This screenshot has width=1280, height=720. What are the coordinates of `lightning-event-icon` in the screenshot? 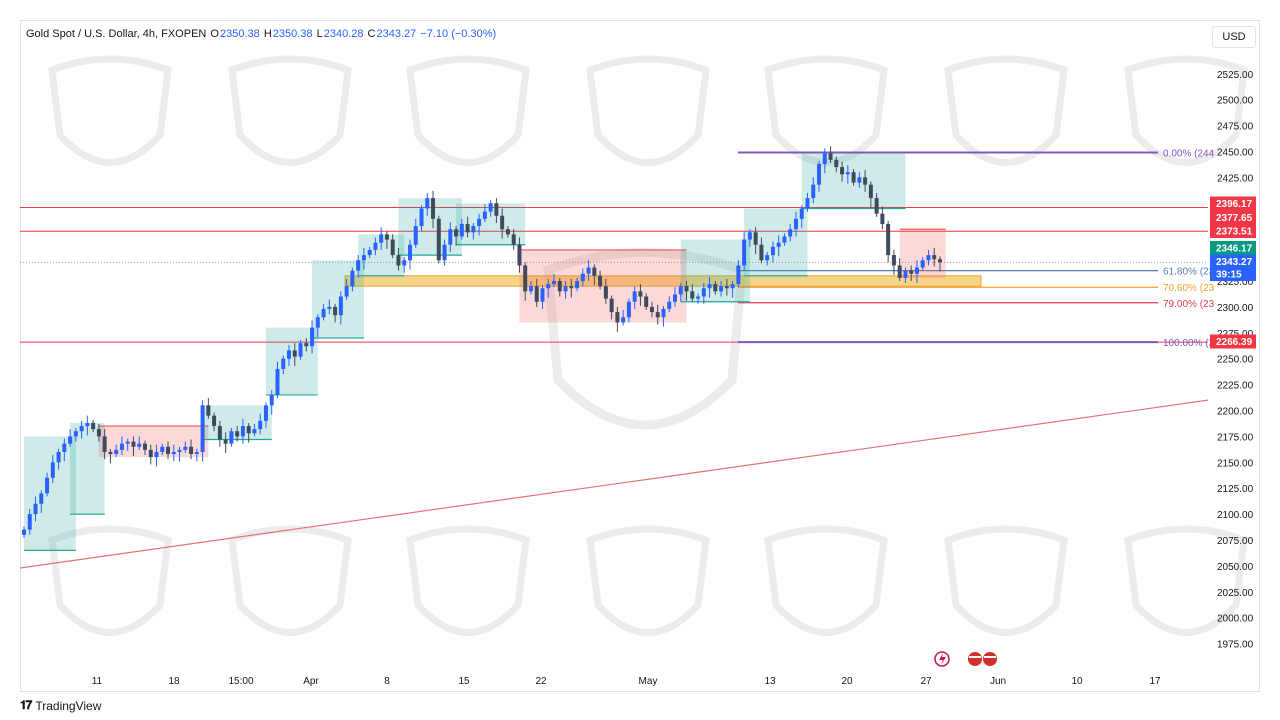 It's located at (942, 659).